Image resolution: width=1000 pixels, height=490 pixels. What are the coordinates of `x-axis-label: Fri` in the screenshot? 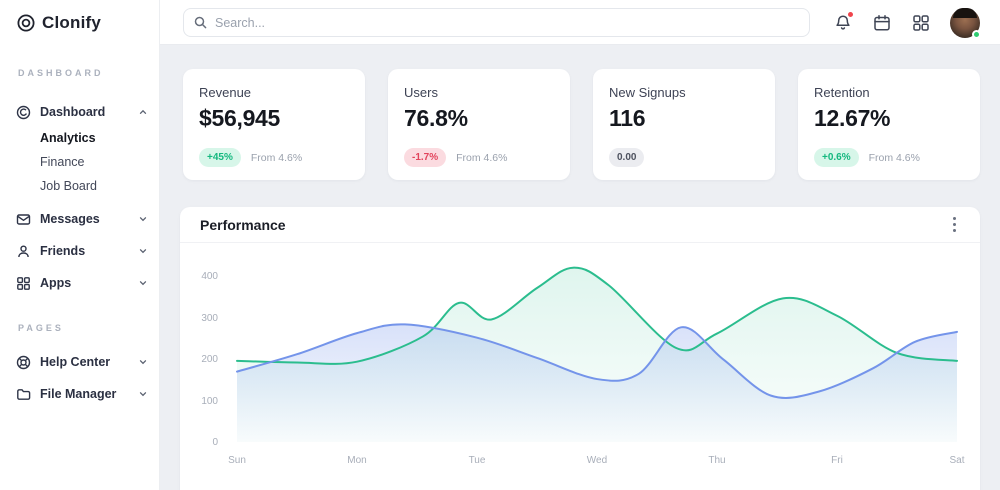 It's located at (837, 460).